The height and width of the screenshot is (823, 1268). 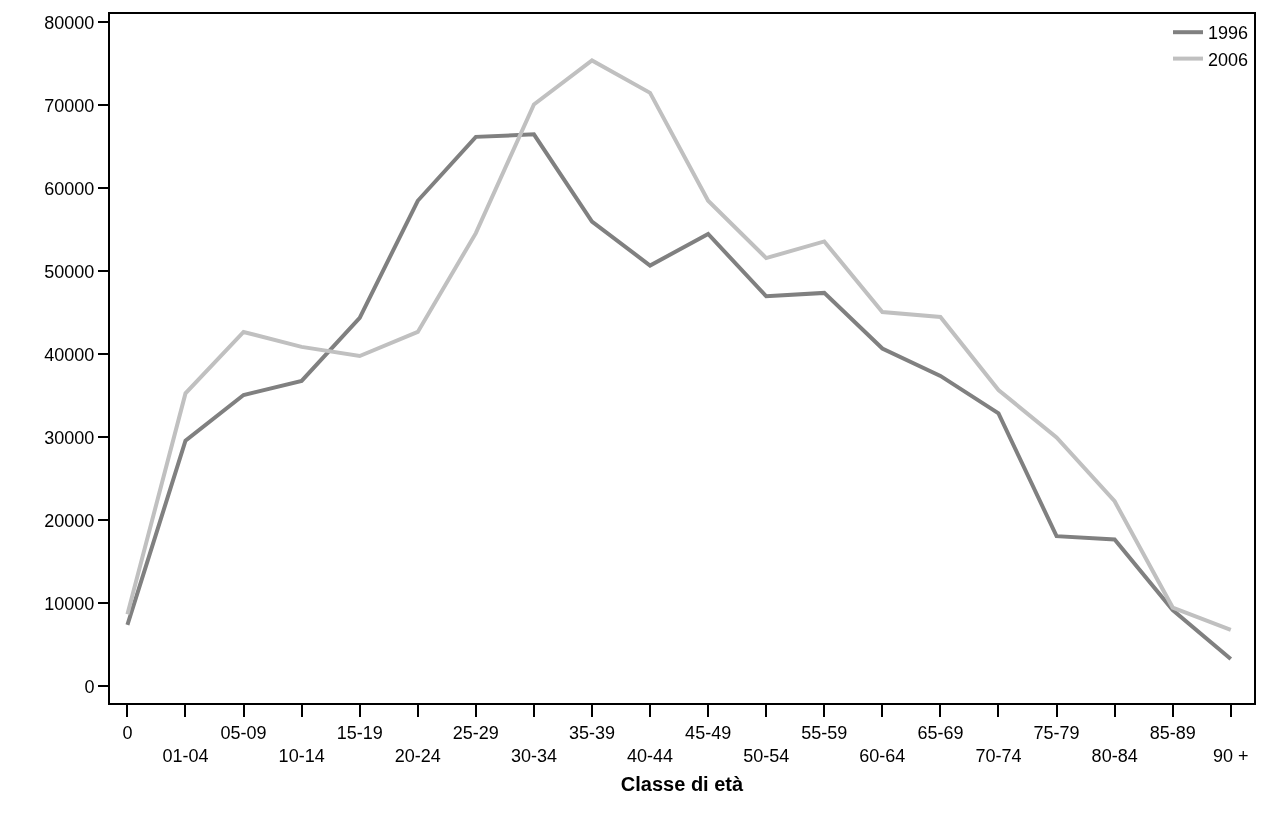 I want to click on x-tick-label: 15-19, so click(x=359, y=732).